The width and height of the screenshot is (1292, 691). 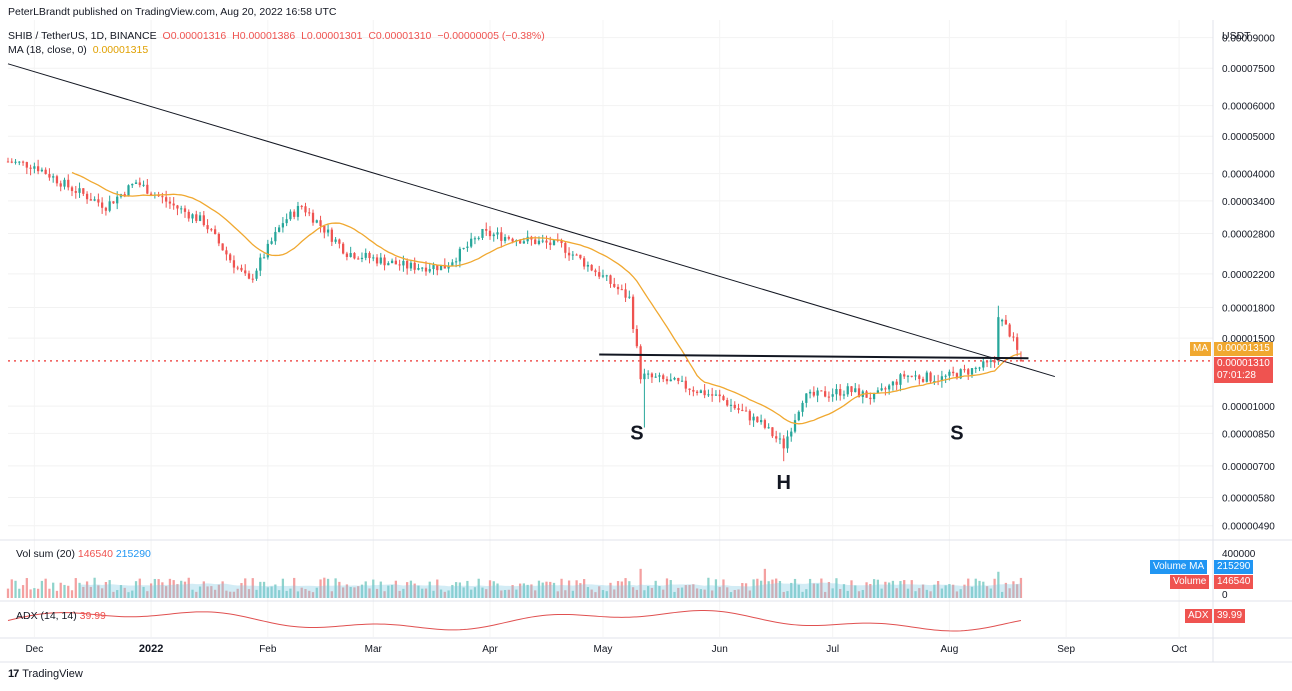 I want to click on time-tick-label: Dec, so click(x=34, y=649).